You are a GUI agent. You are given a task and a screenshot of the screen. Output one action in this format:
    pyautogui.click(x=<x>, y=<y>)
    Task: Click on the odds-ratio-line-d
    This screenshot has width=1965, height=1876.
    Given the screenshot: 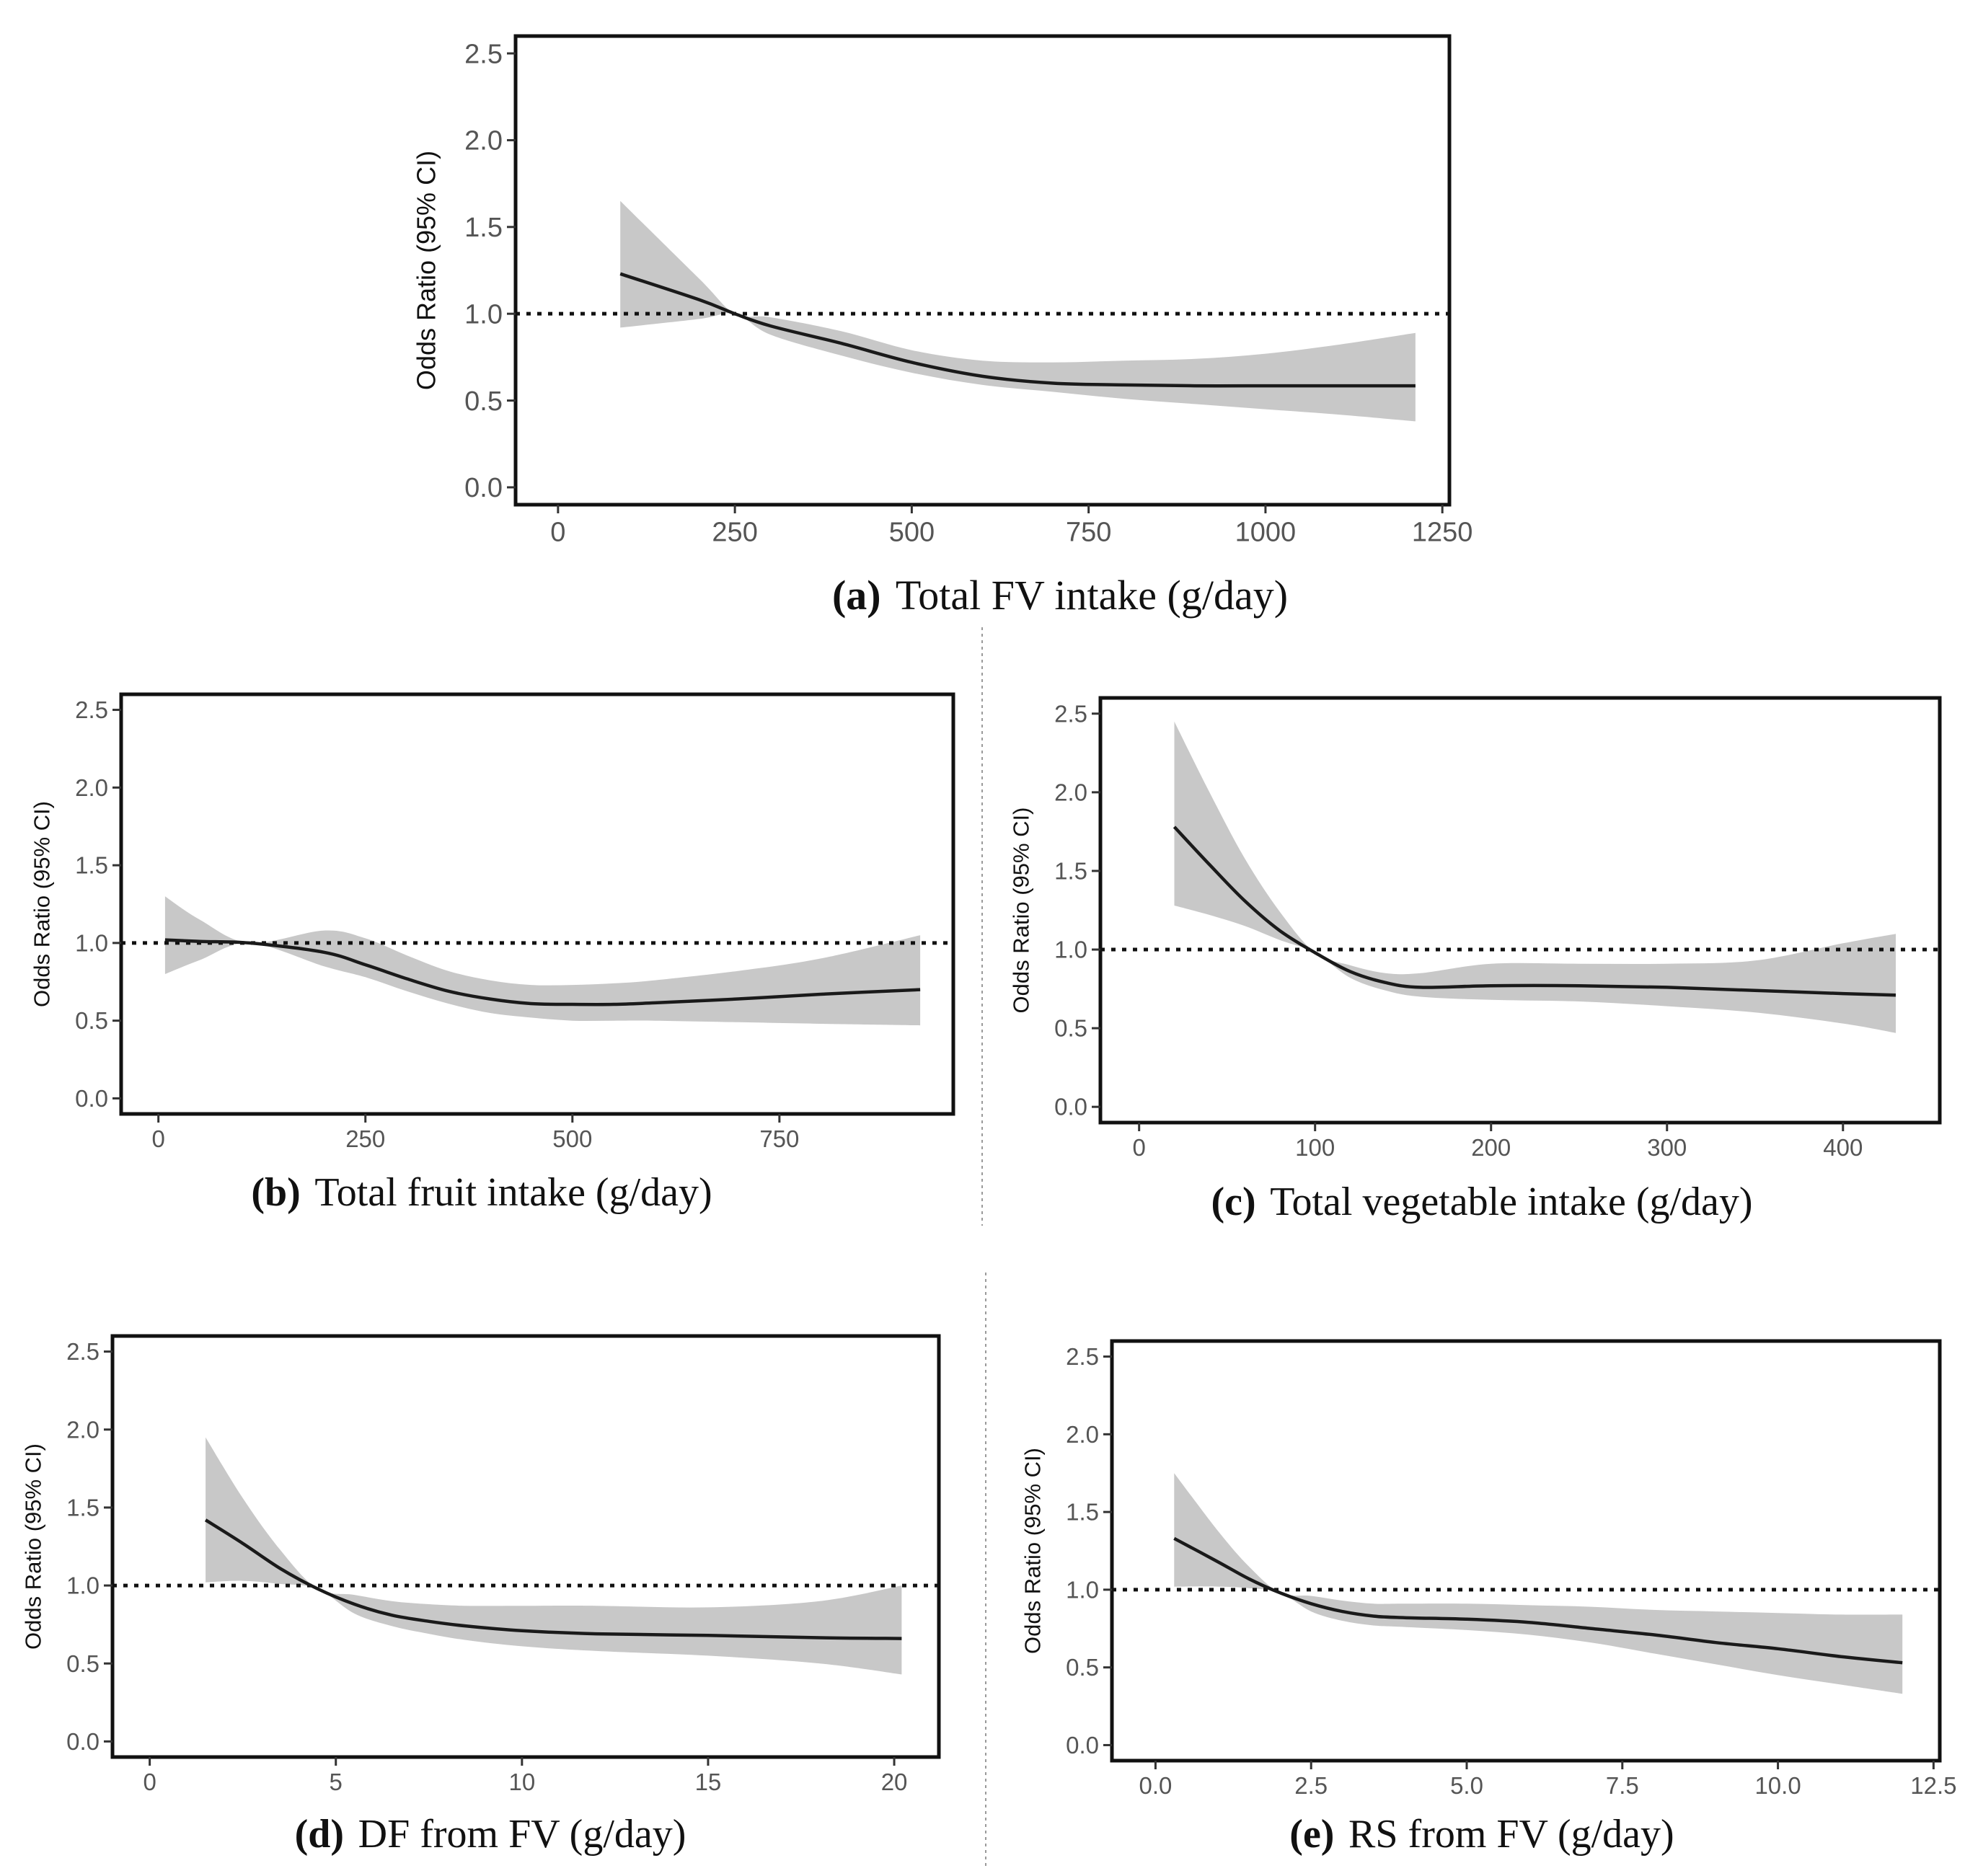 What is the action you would take?
    pyautogui.click(x=553, y=1579)
    